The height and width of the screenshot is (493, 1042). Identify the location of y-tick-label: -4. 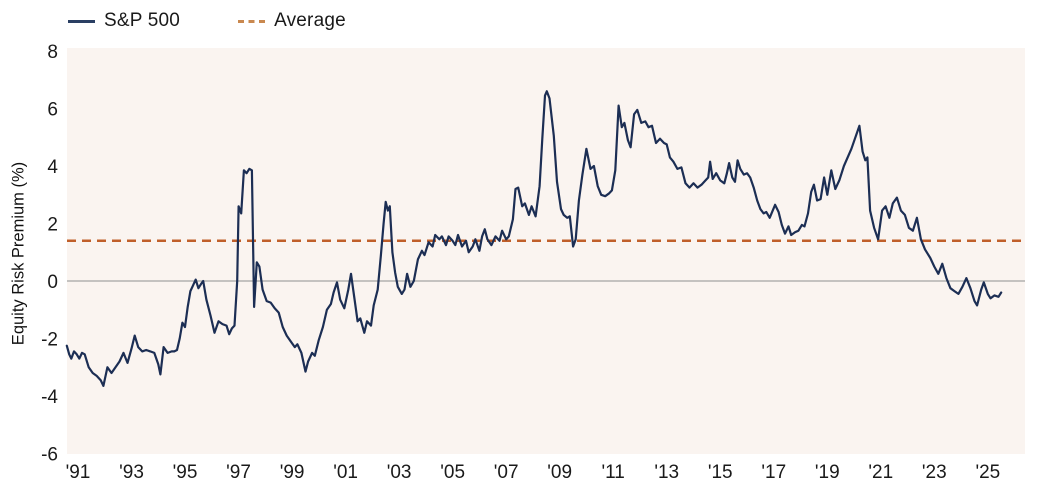
(49, 397).